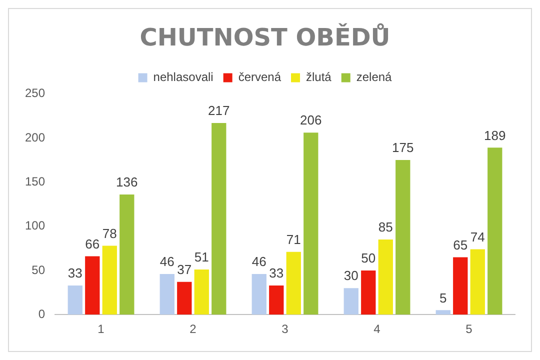  I want to click on data-label: 51, so click(201, 257).